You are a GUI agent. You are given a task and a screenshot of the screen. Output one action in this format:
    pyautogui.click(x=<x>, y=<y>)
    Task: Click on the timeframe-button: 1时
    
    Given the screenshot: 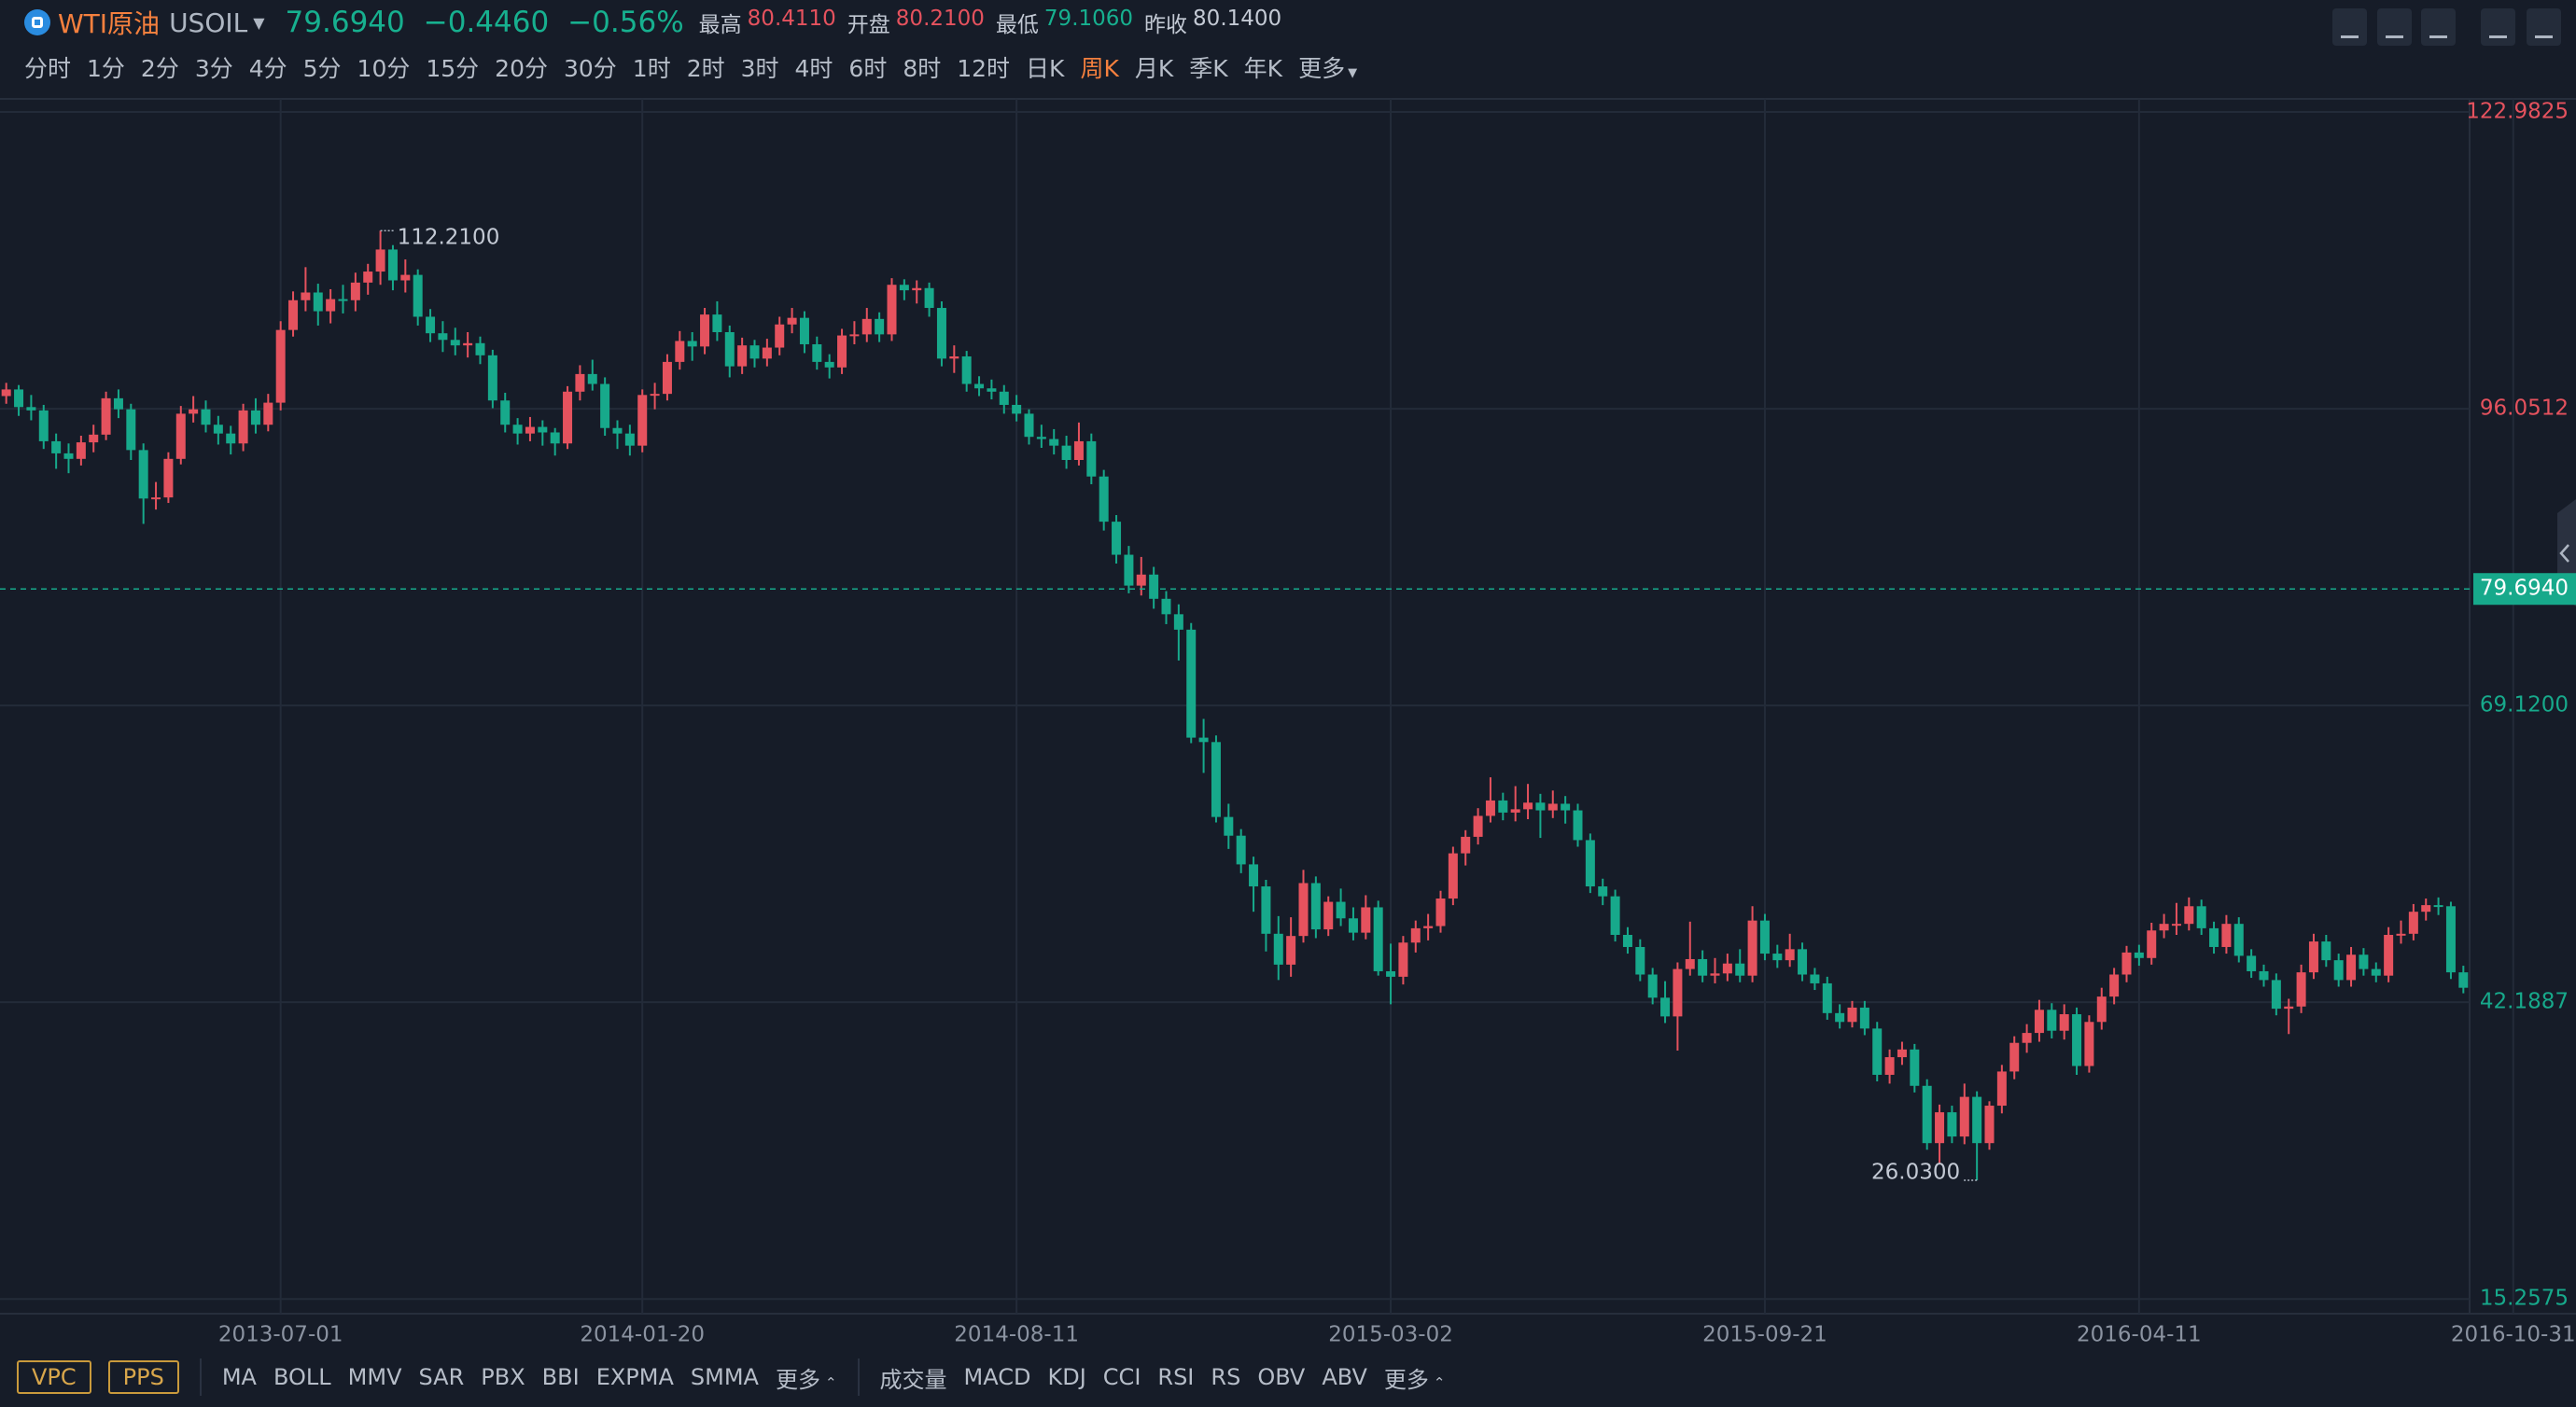 What is the action you would take?
    pyautogui.click(x=651, y=68)
    